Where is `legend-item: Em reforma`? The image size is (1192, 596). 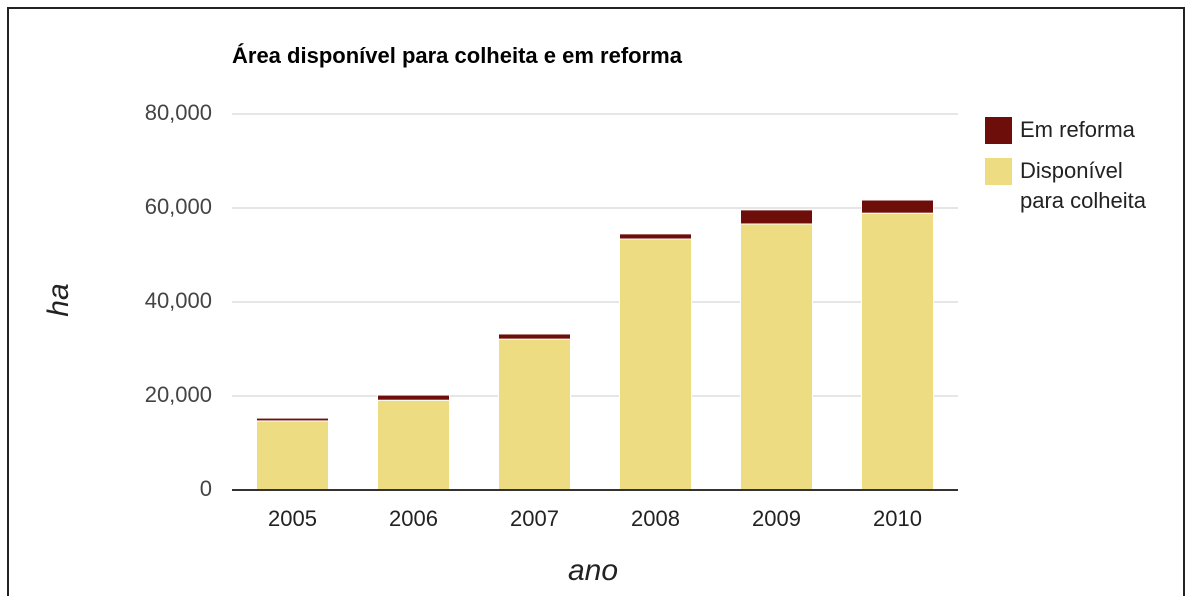
legend-item: Em reforma is located at coordinates (1085, 131).